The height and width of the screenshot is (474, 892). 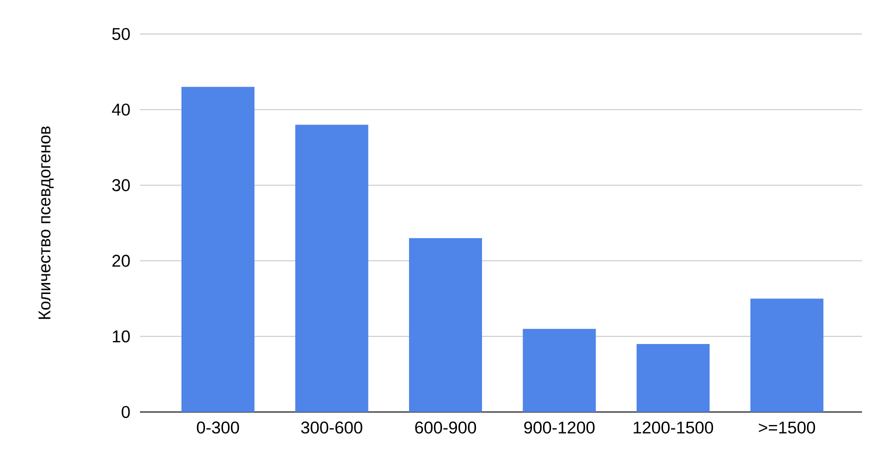 What do you see at coordinates (445, 428) in the screenshot?
I see `x-tick-label: 600-900` at bounding box center [445, 428].